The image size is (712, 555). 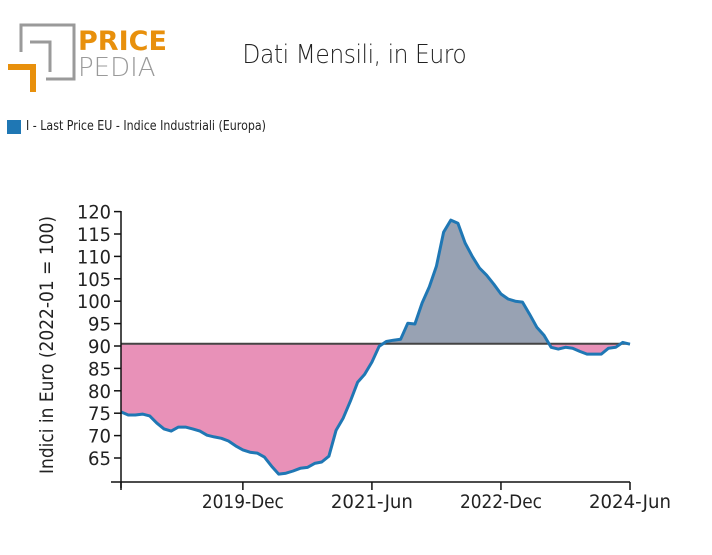 I want to click on y-tick-label: 85, so click(x=99, y=369).